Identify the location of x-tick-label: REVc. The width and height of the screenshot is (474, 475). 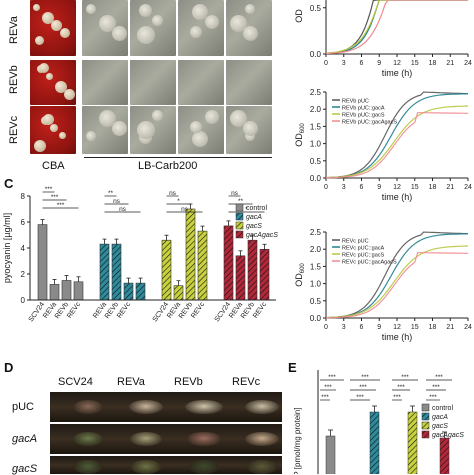
(124, 310).